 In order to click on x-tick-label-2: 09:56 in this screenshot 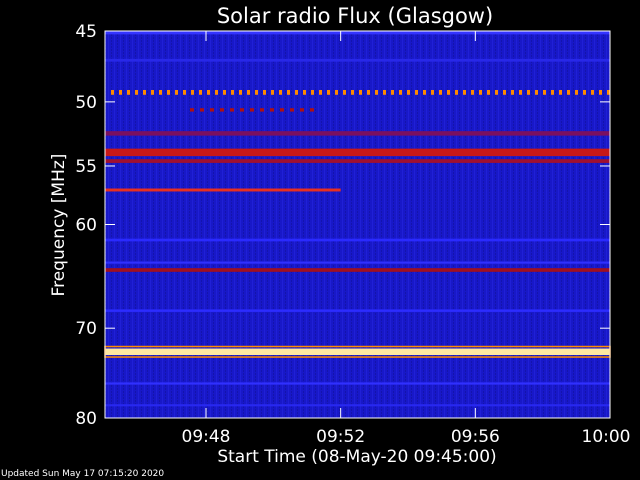, I will do `click(475, 437)`.